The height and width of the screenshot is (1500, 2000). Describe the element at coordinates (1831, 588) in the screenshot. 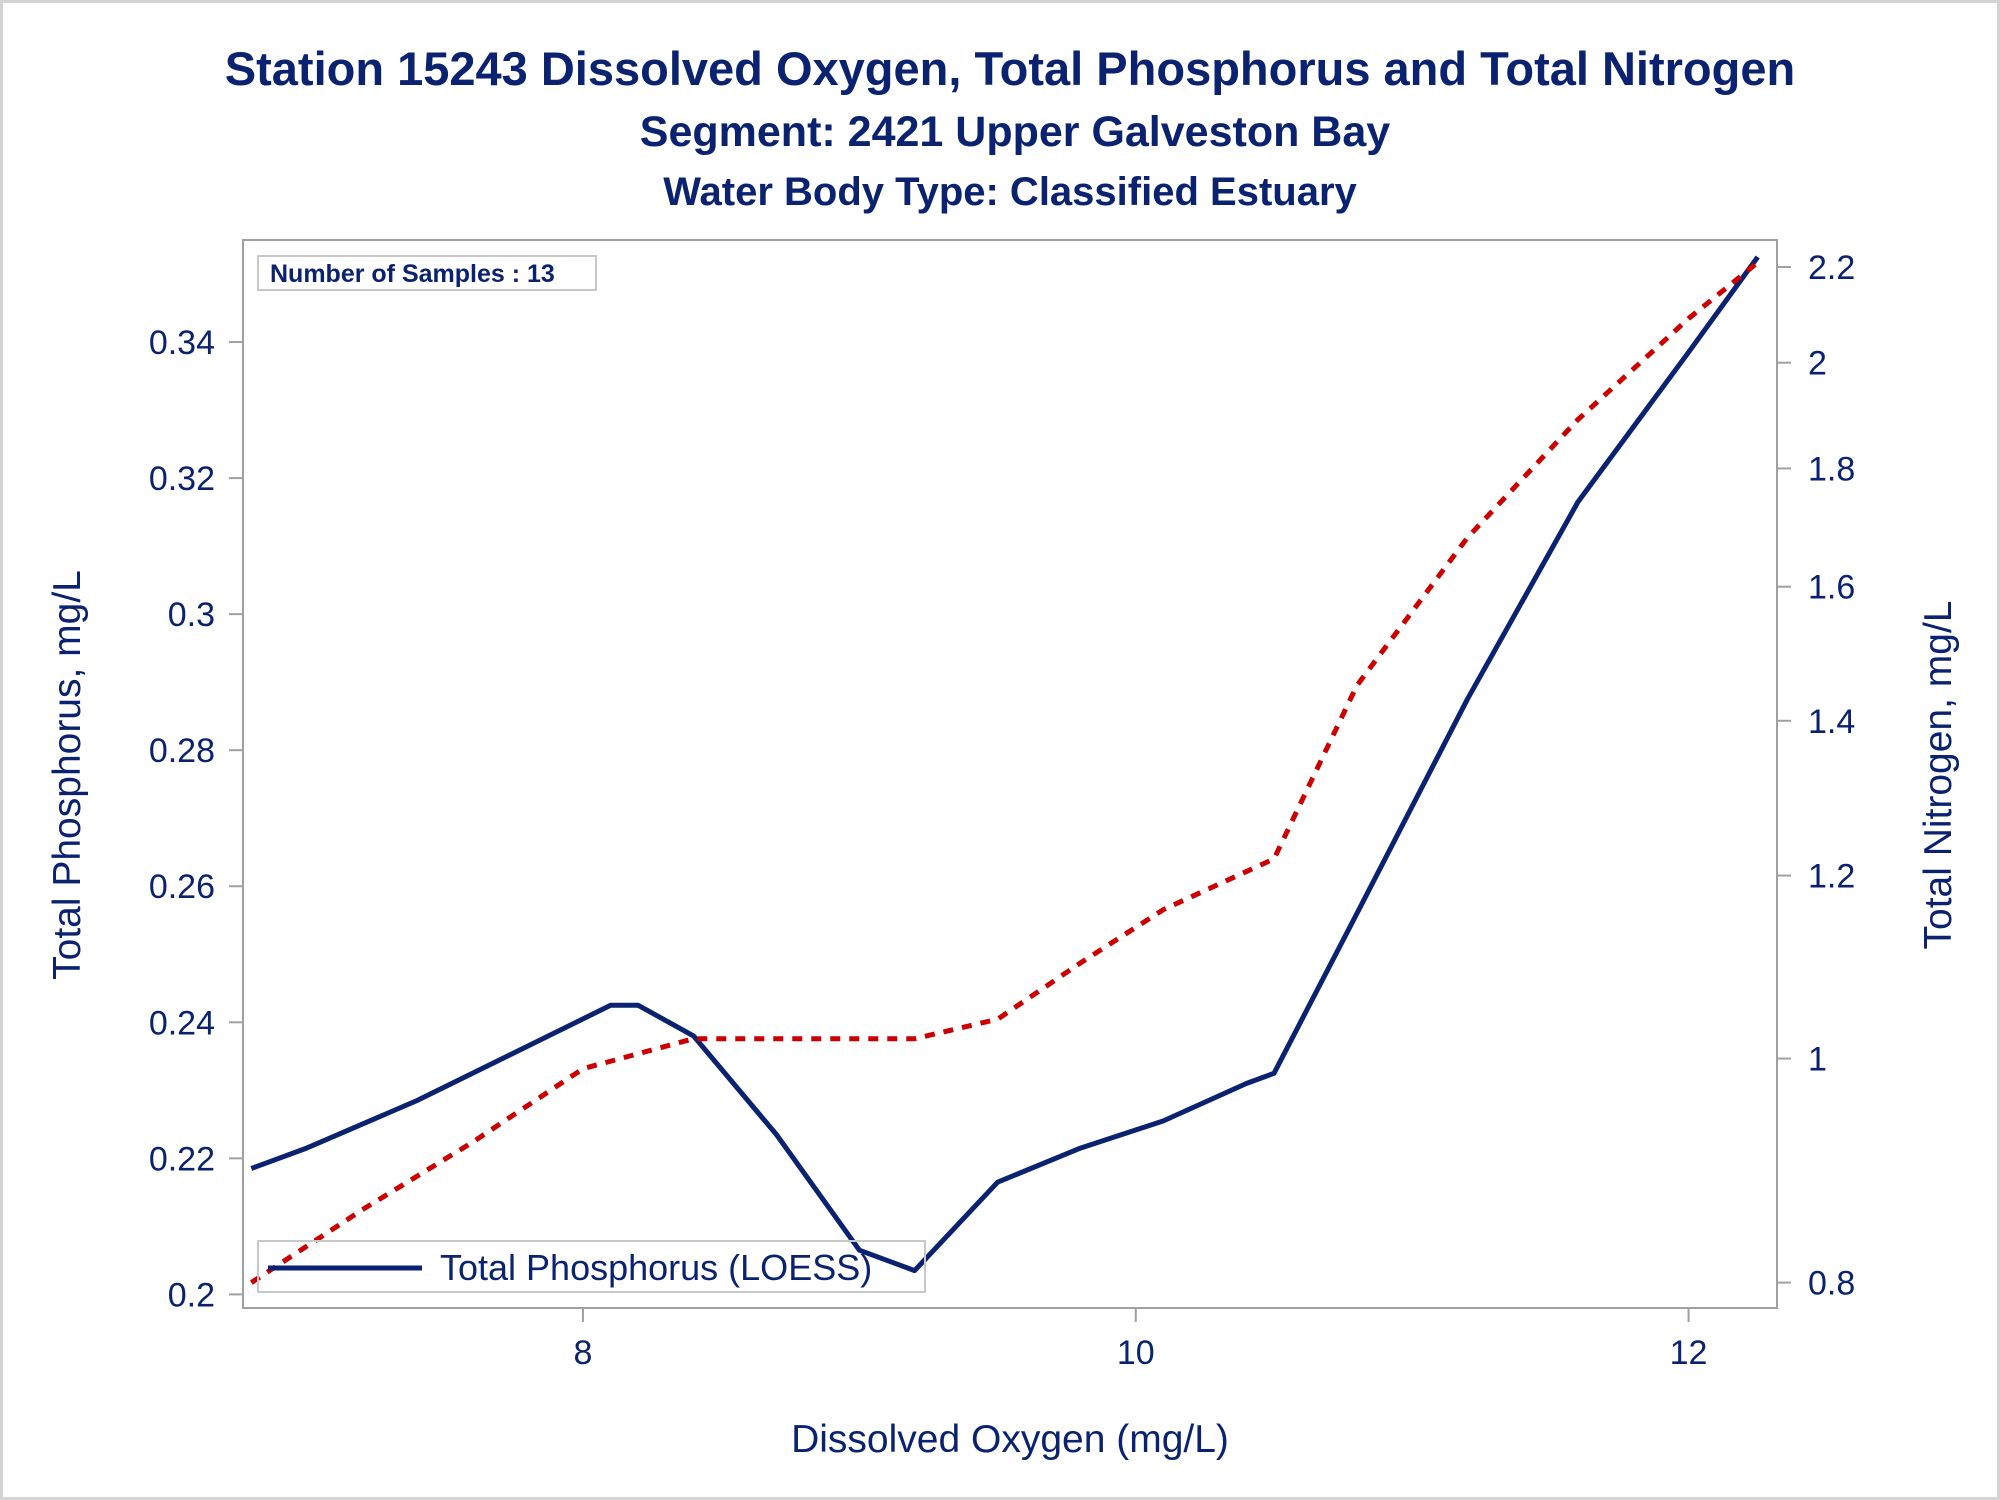

I see `y2-tick-label: 1.6` at that location.